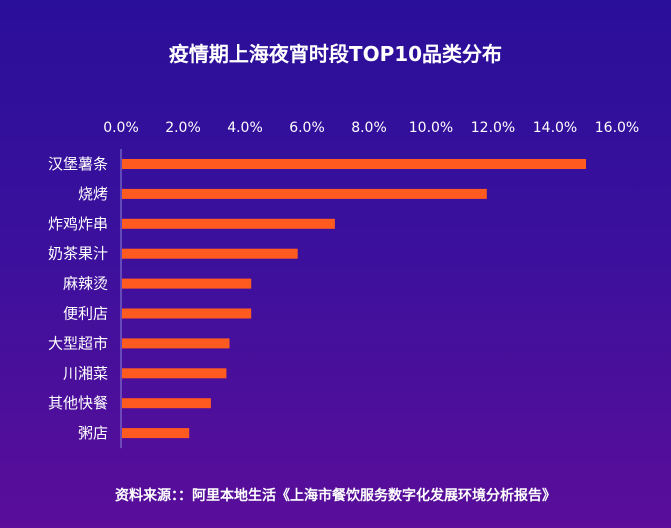 The width and height of the screenshot is (671, 528). I want to click on x-tick-label: 4.0%, so click(245, 128).